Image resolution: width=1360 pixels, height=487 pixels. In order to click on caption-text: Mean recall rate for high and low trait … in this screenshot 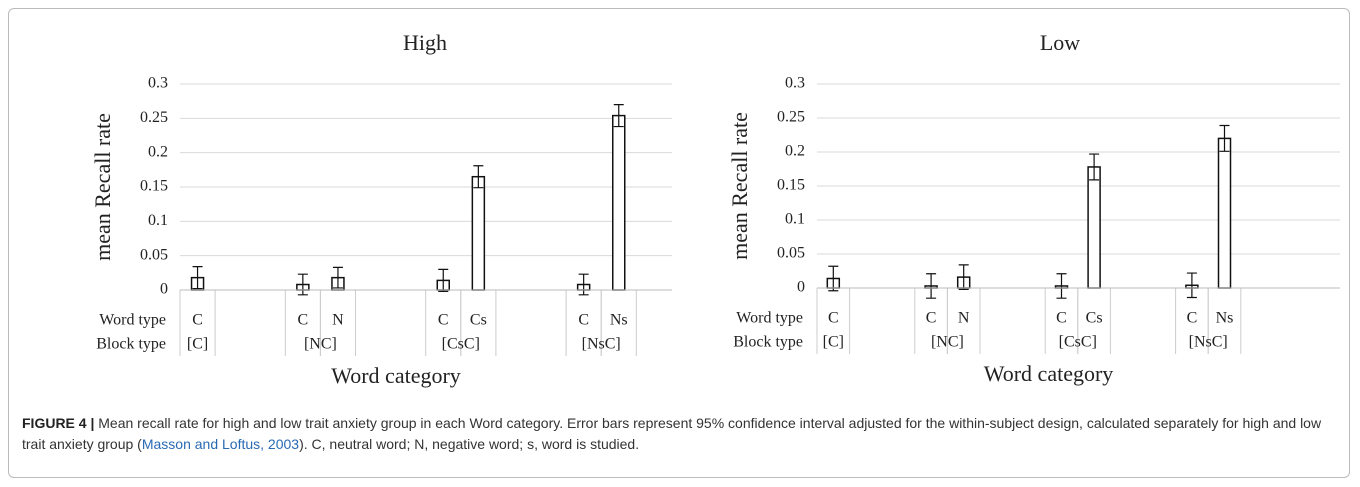, I will do `click(672, 433)`.